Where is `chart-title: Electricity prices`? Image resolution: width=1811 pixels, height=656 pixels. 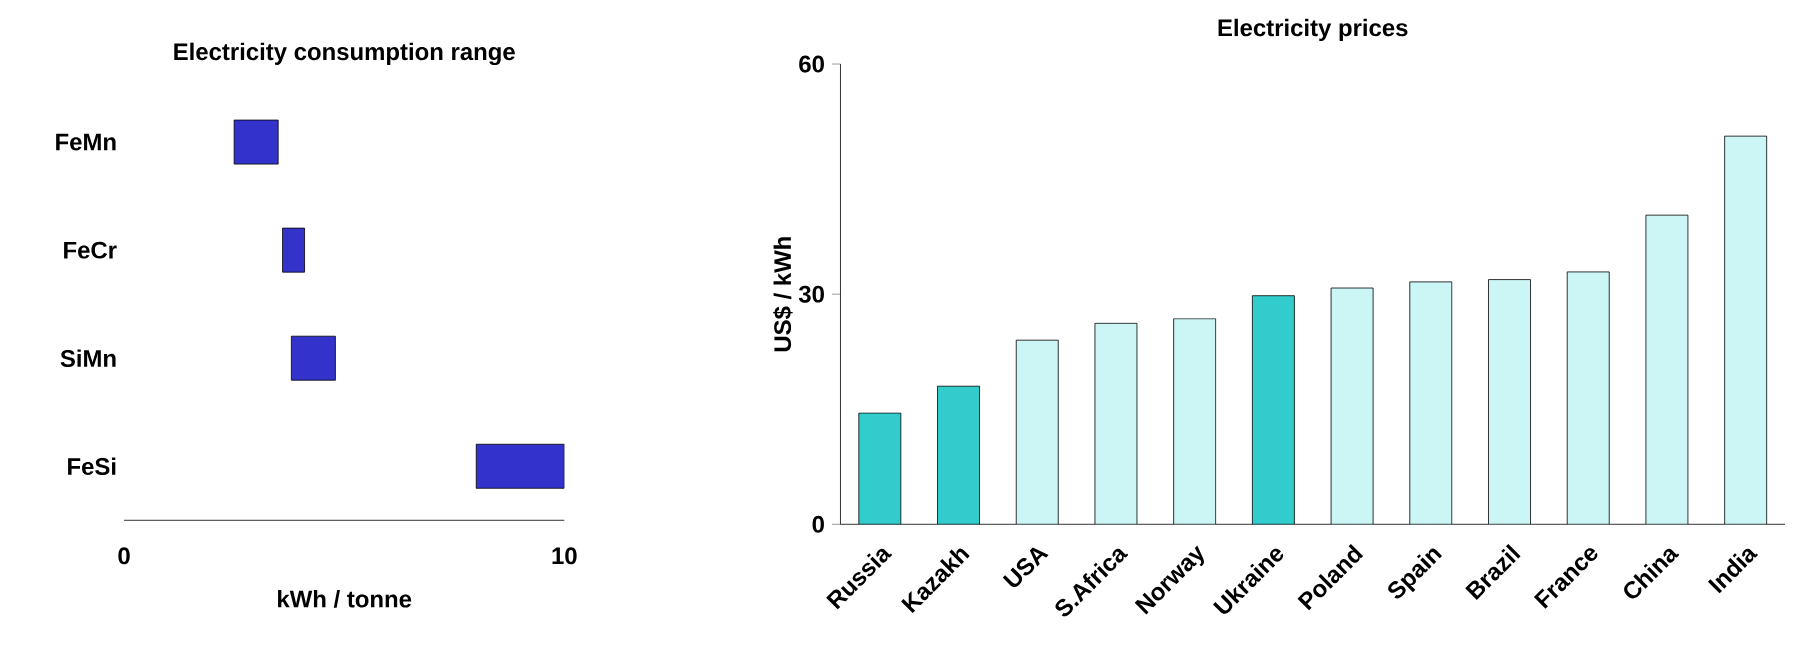 chart-title: Electricity prices is located at coordinates (1313, 29).